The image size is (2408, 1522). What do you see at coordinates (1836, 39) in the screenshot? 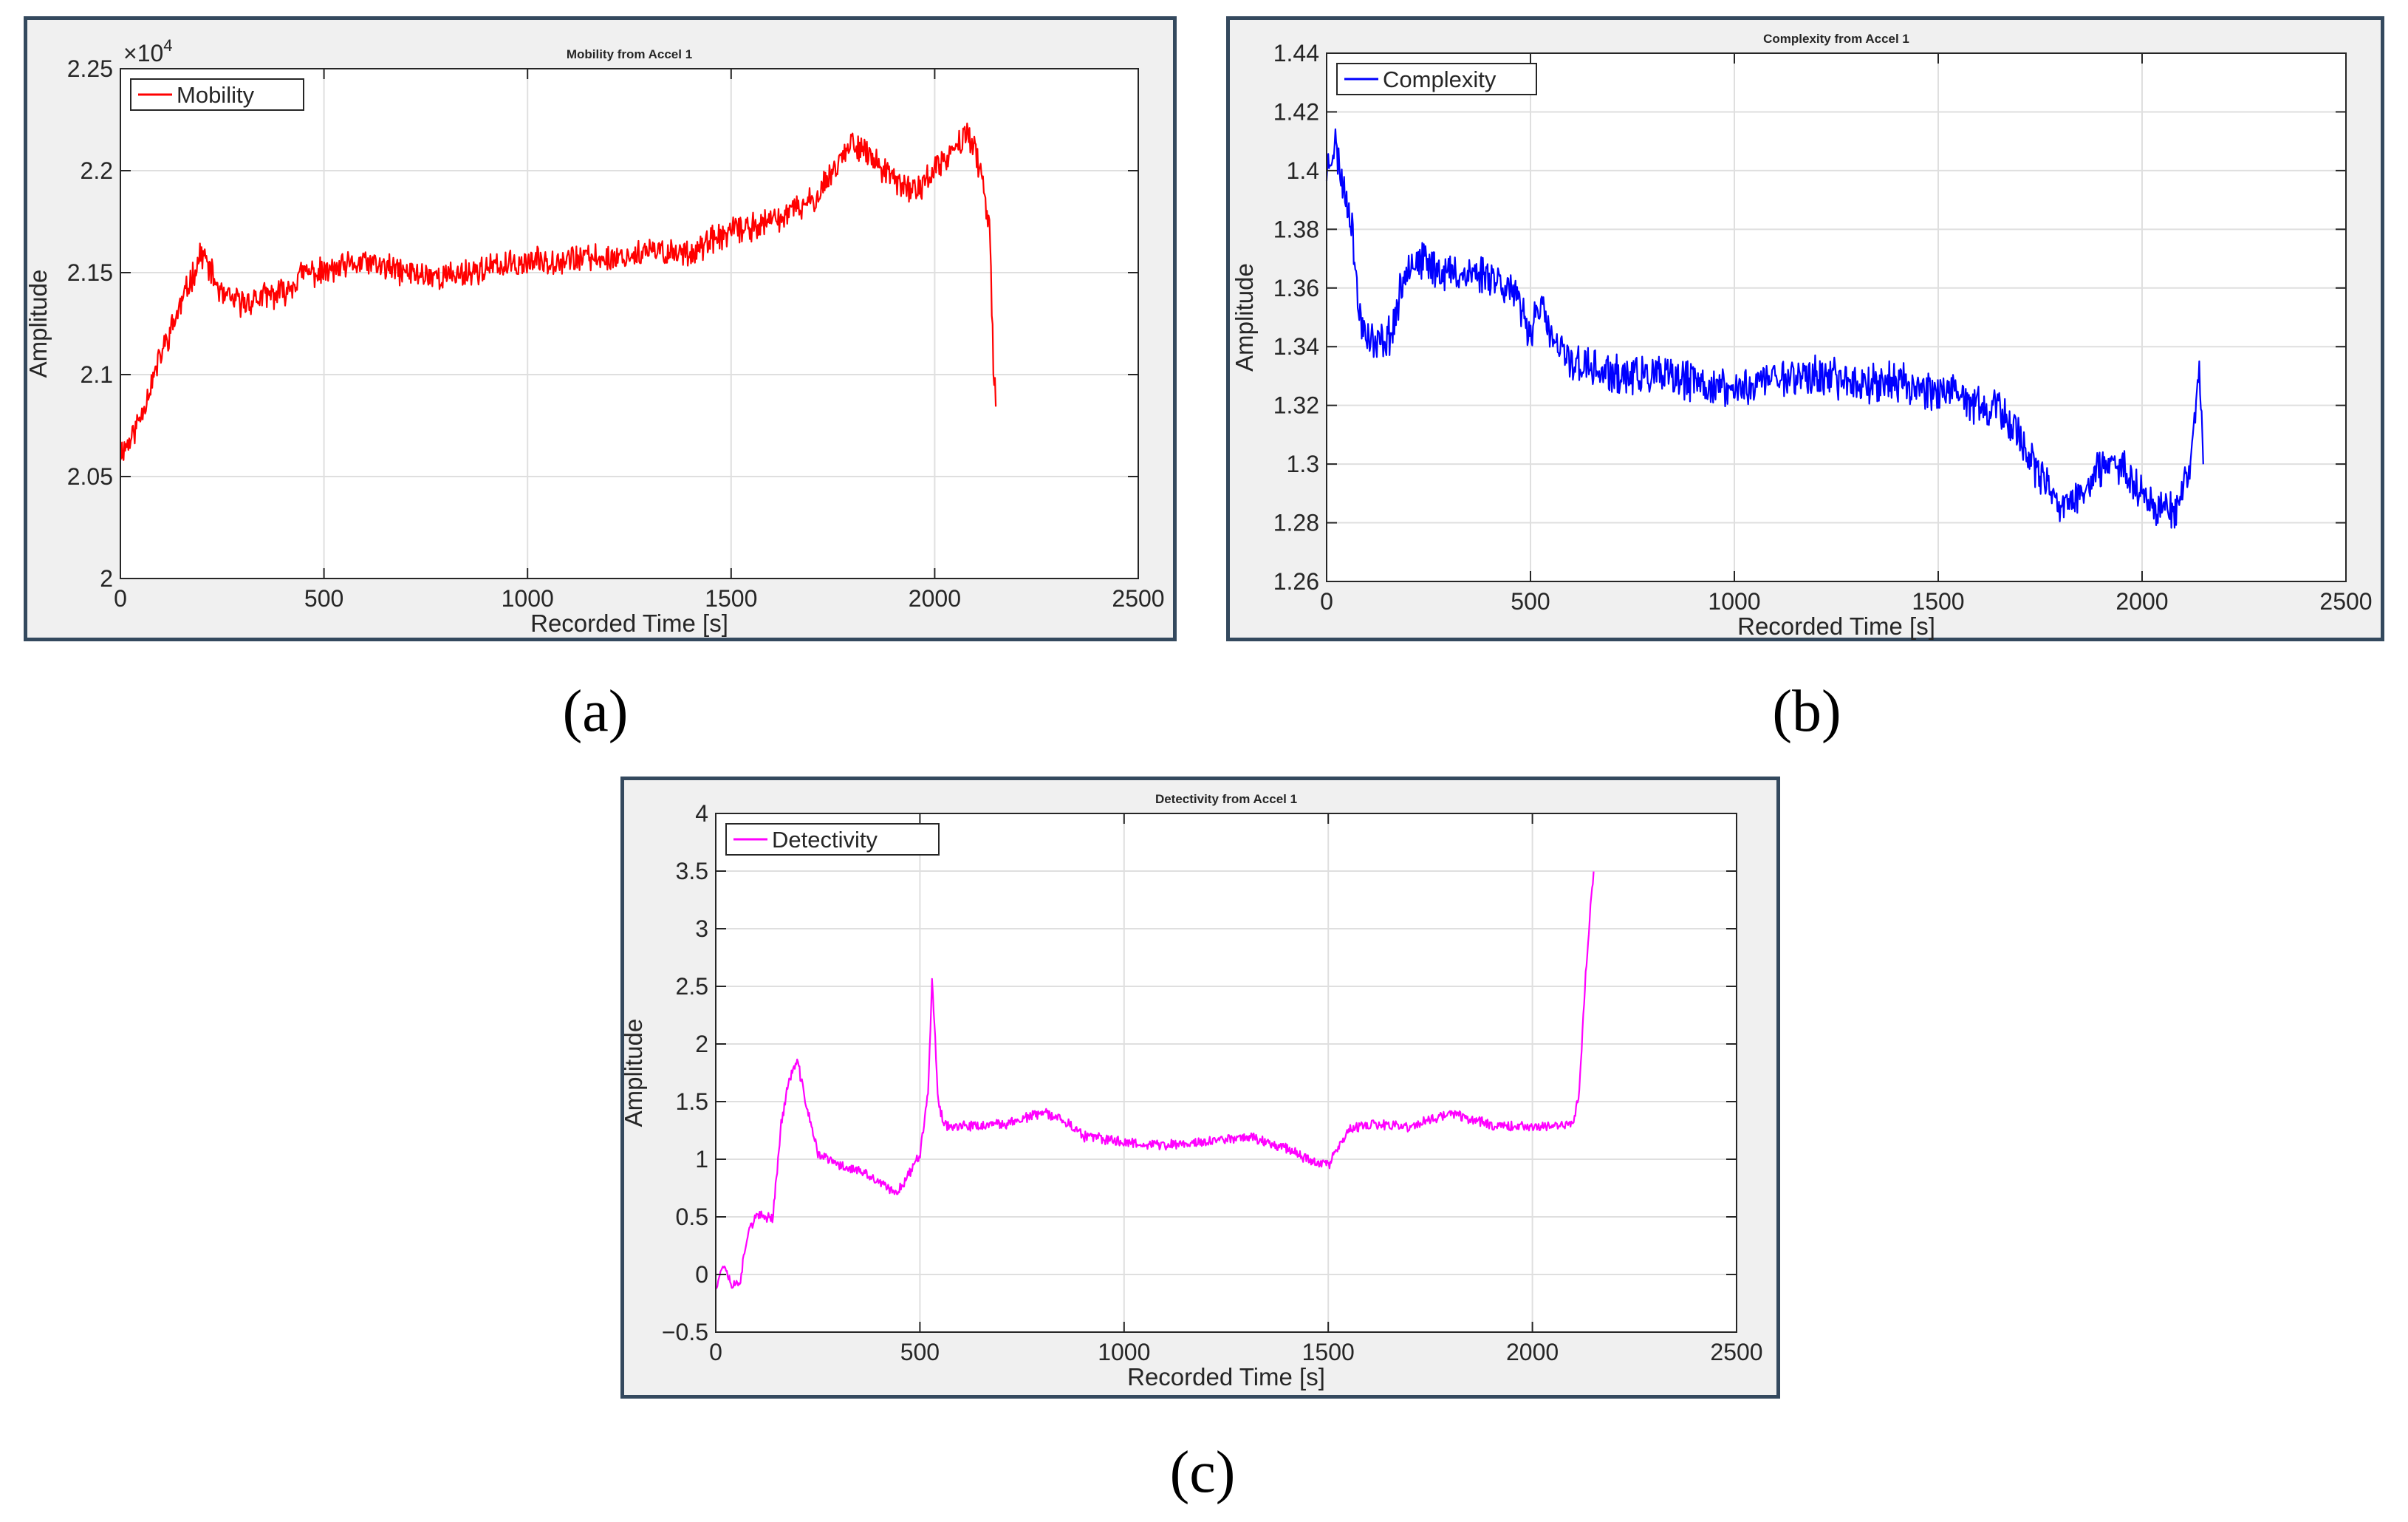
I see `chart-title: Complexity from Accel 1` at bounding box center [1836, 39].